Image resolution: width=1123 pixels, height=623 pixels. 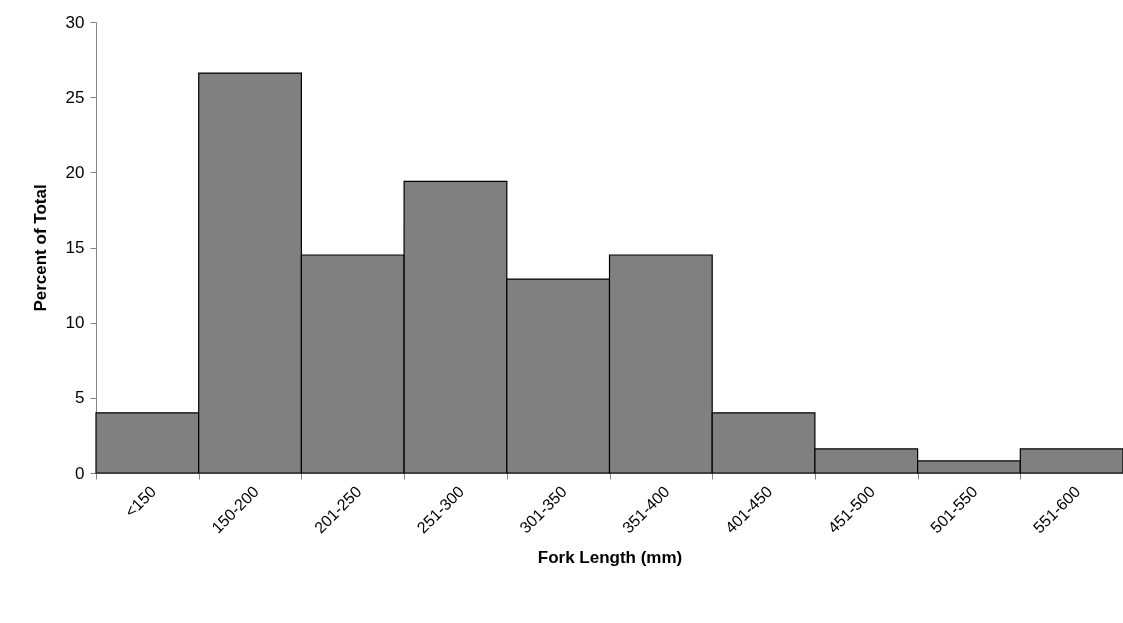 What do you see at coordinates (40, 248) in the screenshot?
I see `y-axis-title: Percent of Total` at bounding box center [40, 248].